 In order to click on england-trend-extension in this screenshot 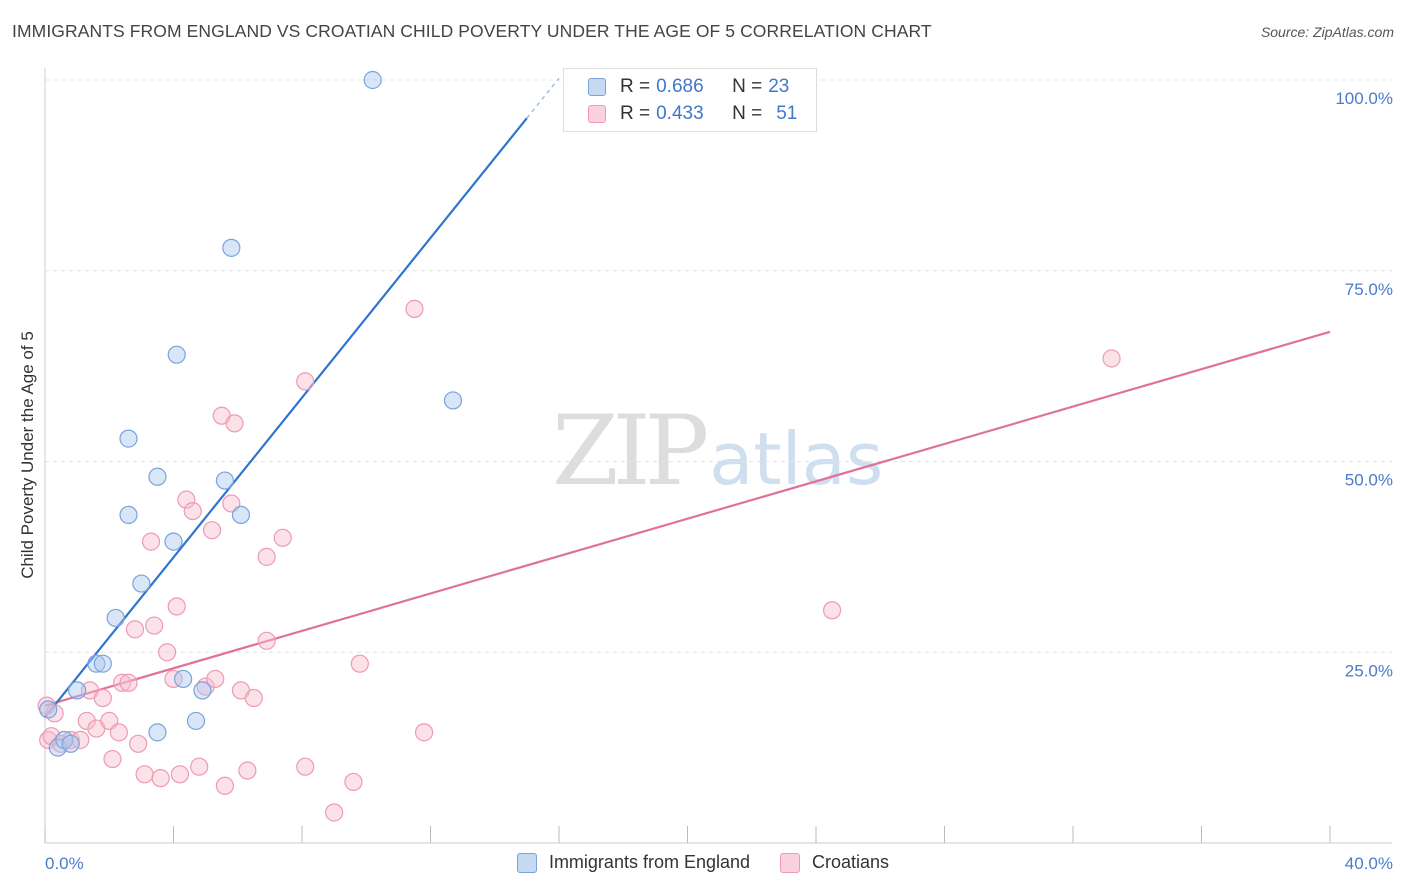, I will do `click(543, 98)`.